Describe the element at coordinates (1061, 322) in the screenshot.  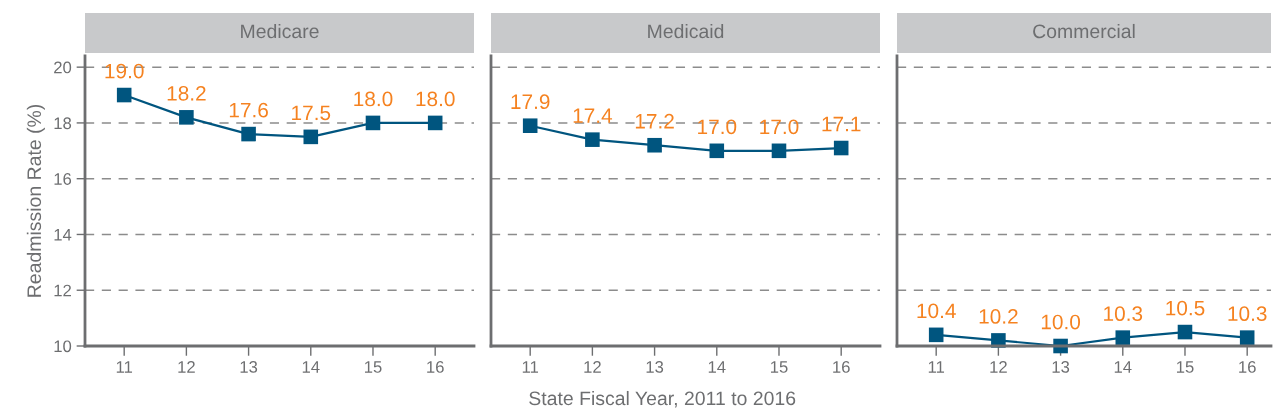
I see `data-label: 10.0` at that location.